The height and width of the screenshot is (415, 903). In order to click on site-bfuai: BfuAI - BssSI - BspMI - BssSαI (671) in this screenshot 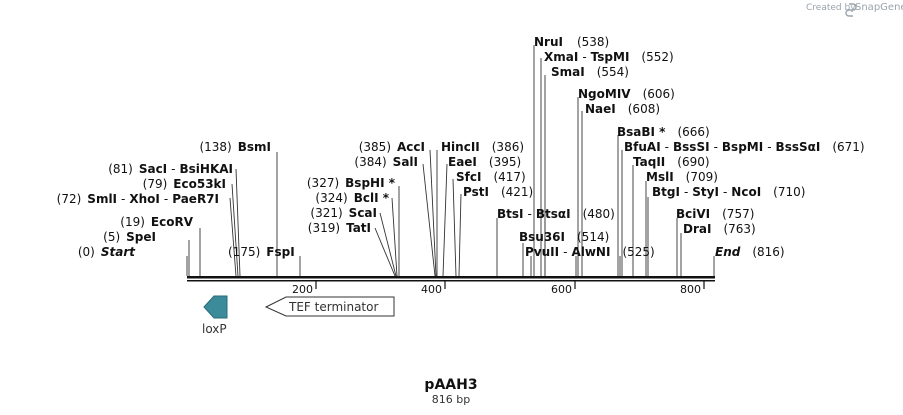, I will do `click(744, 147)`.